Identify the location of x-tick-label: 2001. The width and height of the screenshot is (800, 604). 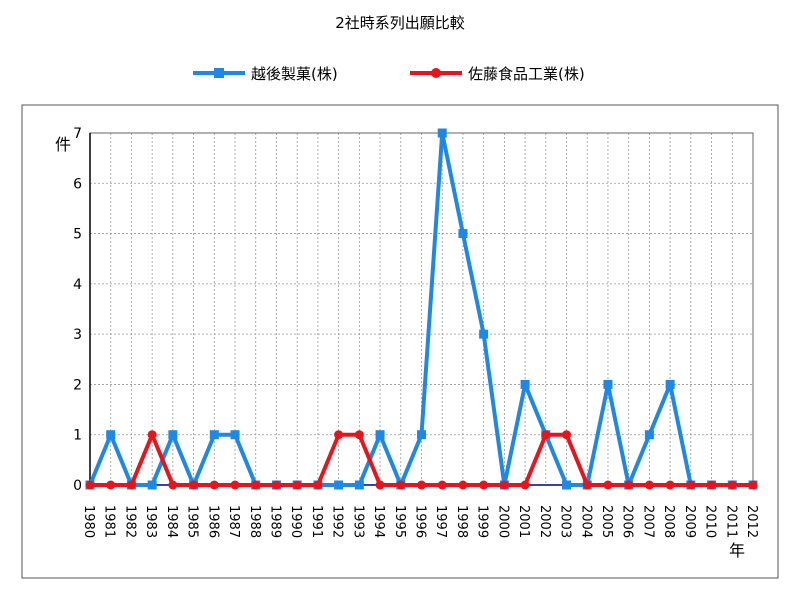
(523, 521).